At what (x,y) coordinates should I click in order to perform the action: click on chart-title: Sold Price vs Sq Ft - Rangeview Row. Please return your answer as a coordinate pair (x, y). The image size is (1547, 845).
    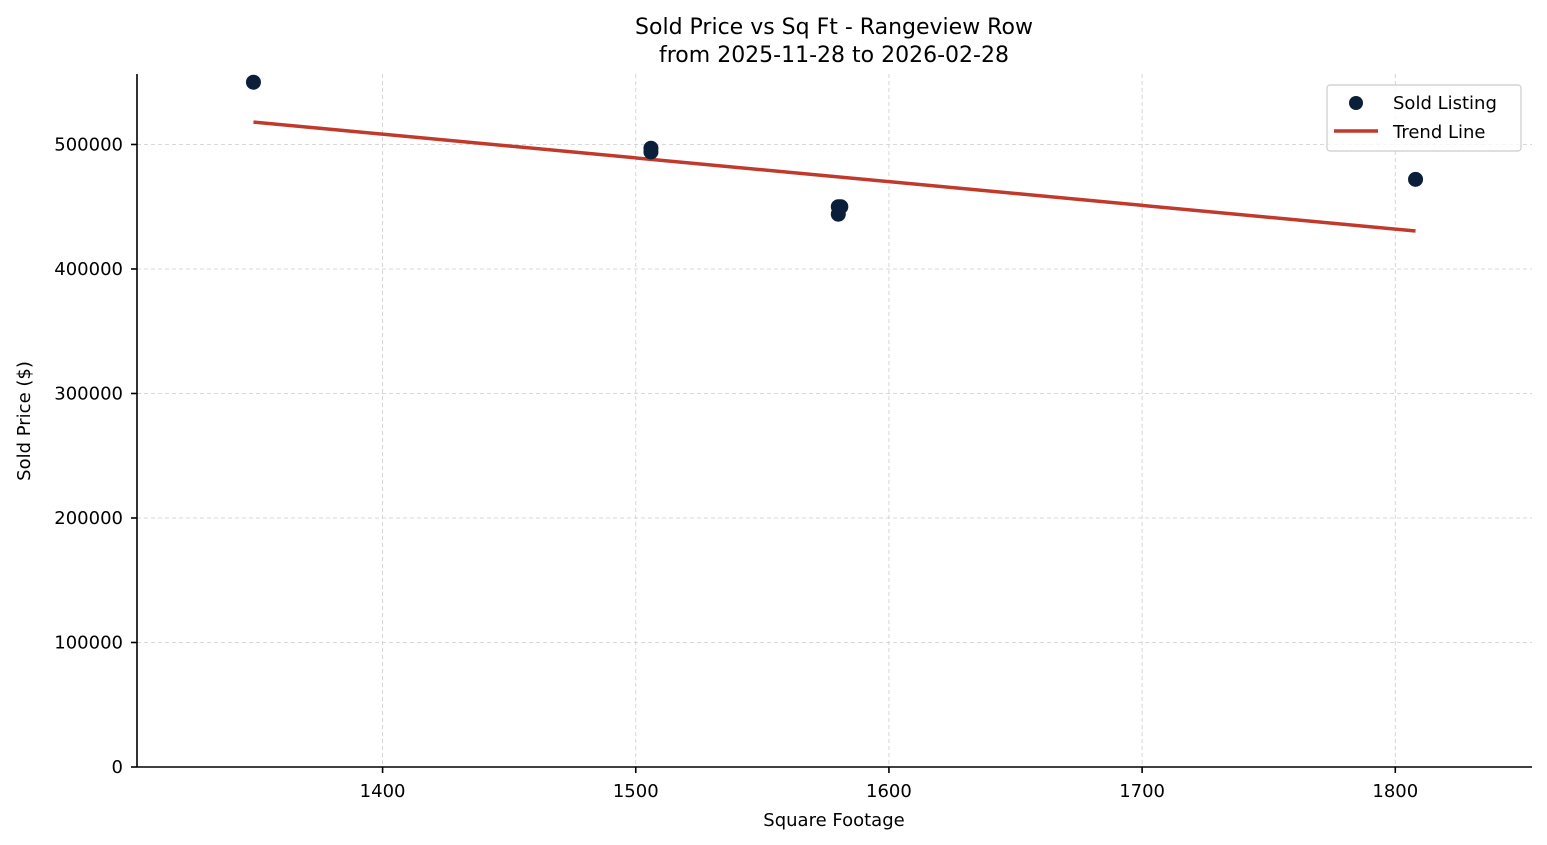
    Looking at the image, I should click on (834, 27).